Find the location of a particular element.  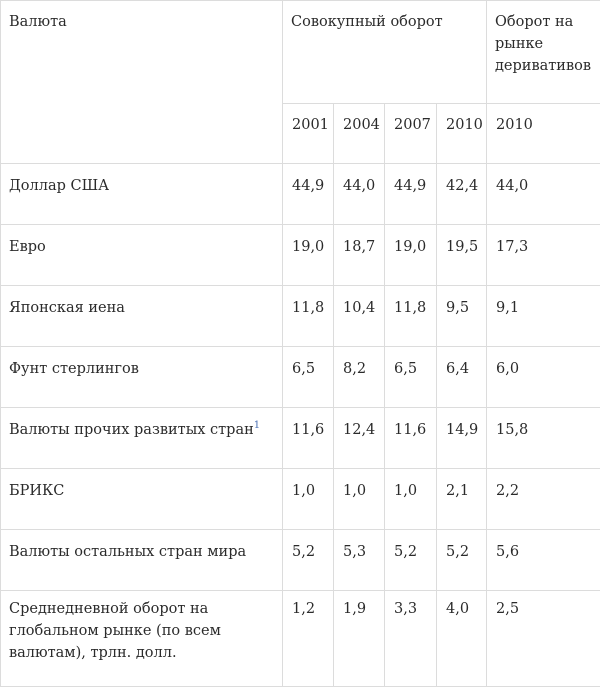

value-cell: 19,5 is located at coordinates (462, 255).